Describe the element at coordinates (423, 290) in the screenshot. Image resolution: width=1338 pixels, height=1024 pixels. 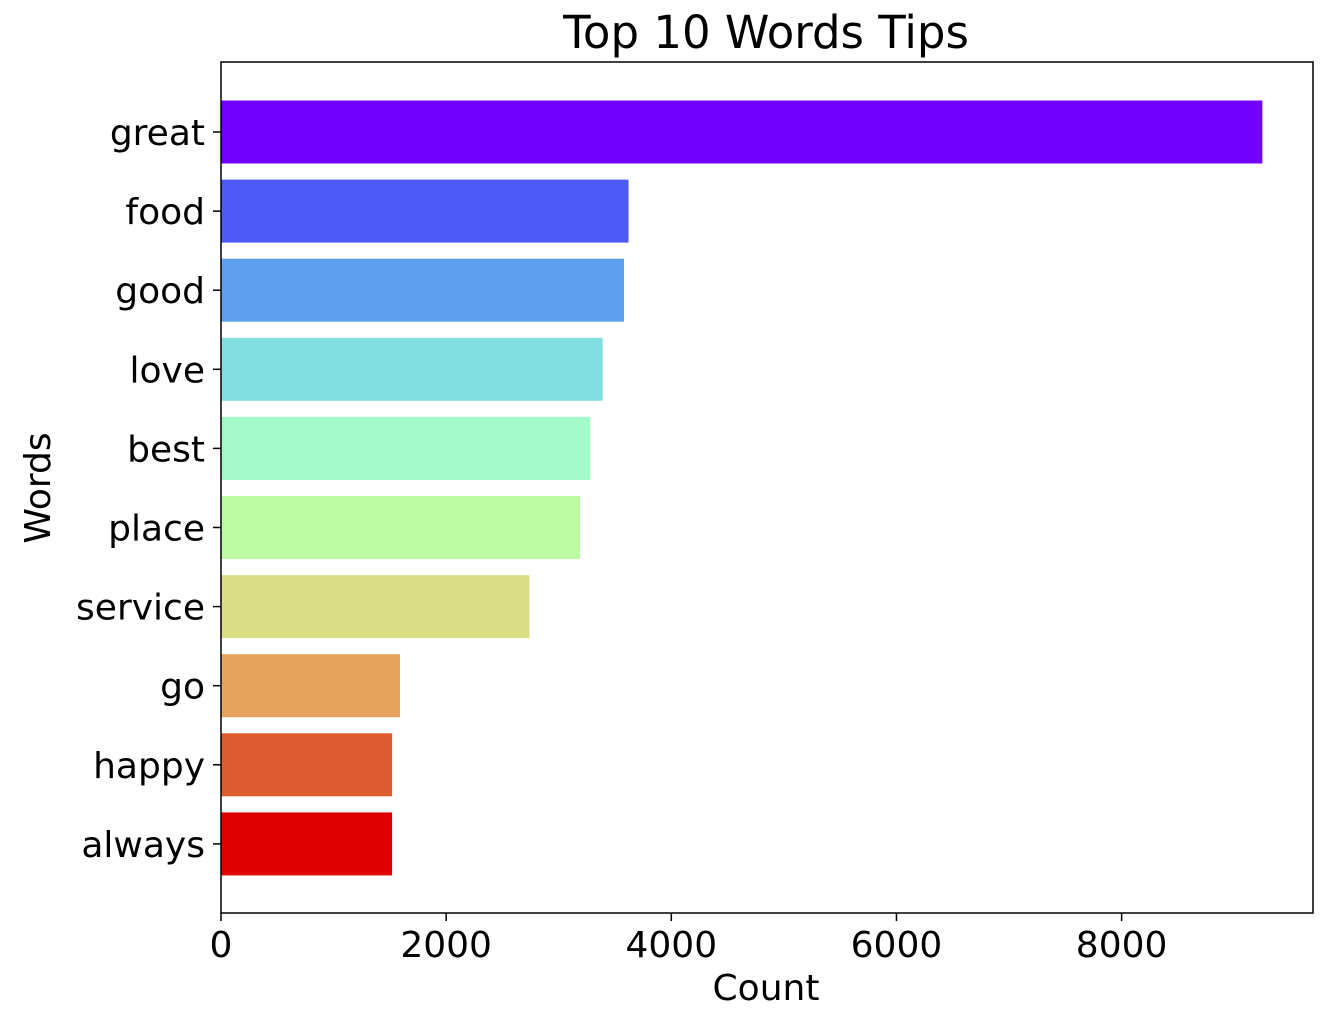
I see `bar-good` at that location.